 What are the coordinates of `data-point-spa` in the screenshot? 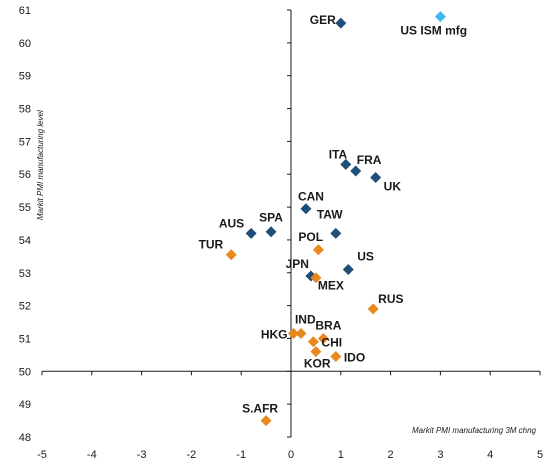 It's located at (271, 232).